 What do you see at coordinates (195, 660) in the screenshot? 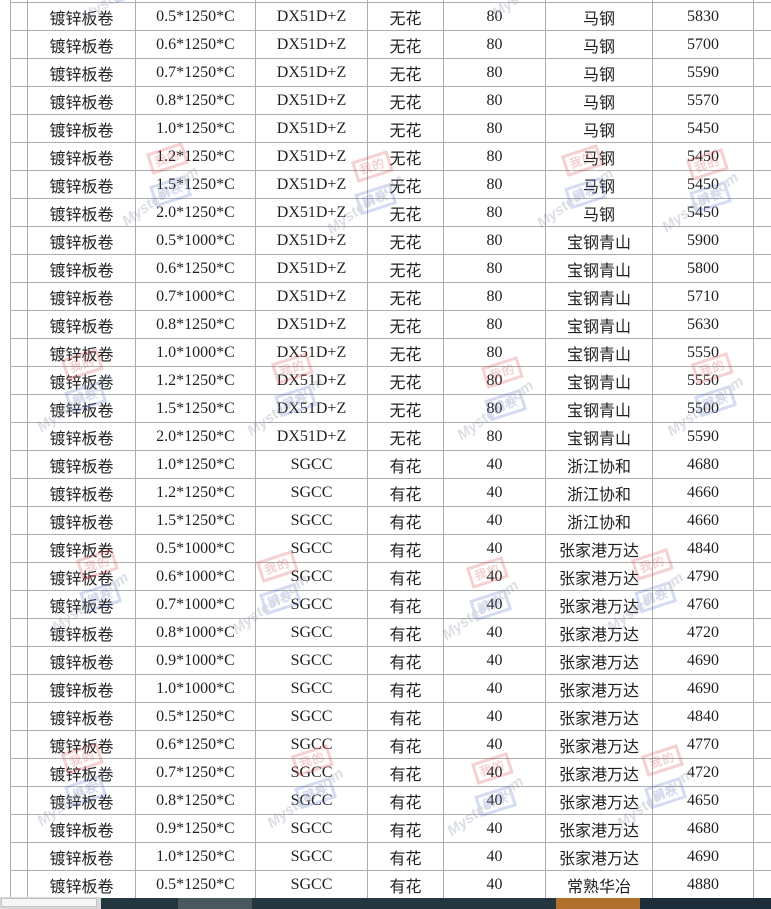
I see `cell-spec: 0.9*1000*C` at bounding box center [195, 660].